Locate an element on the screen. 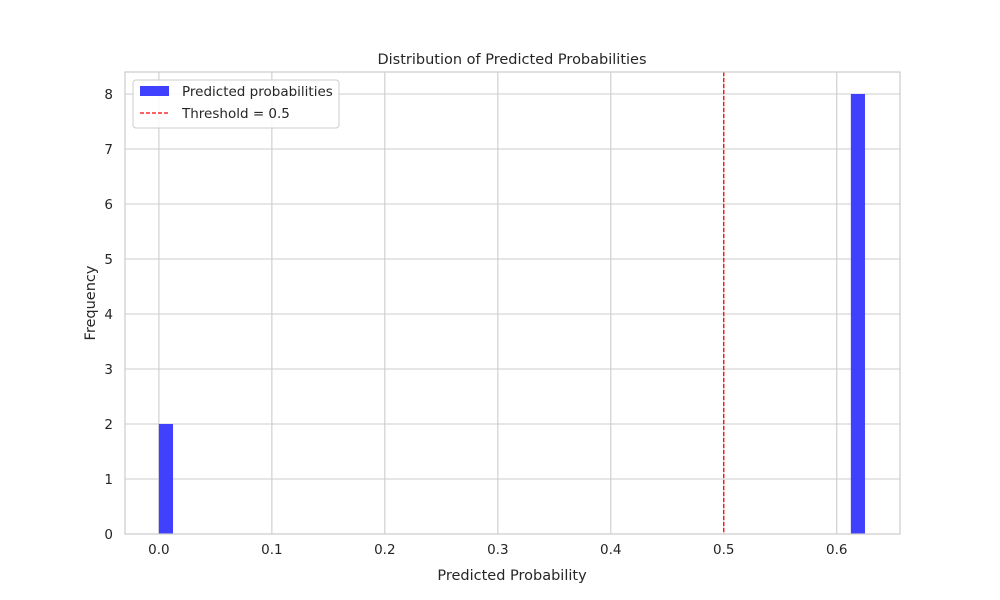 The height and width of the screenshot is (600, 1000). x-tick-label: 0.6 is located at coordinates (836, 550).